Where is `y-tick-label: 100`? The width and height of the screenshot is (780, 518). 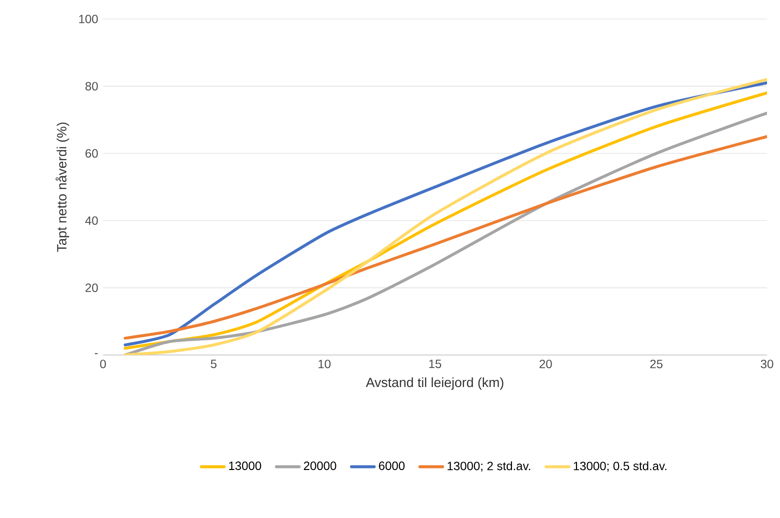 y-tick-label: 100 is located at coordinates (88, 19).